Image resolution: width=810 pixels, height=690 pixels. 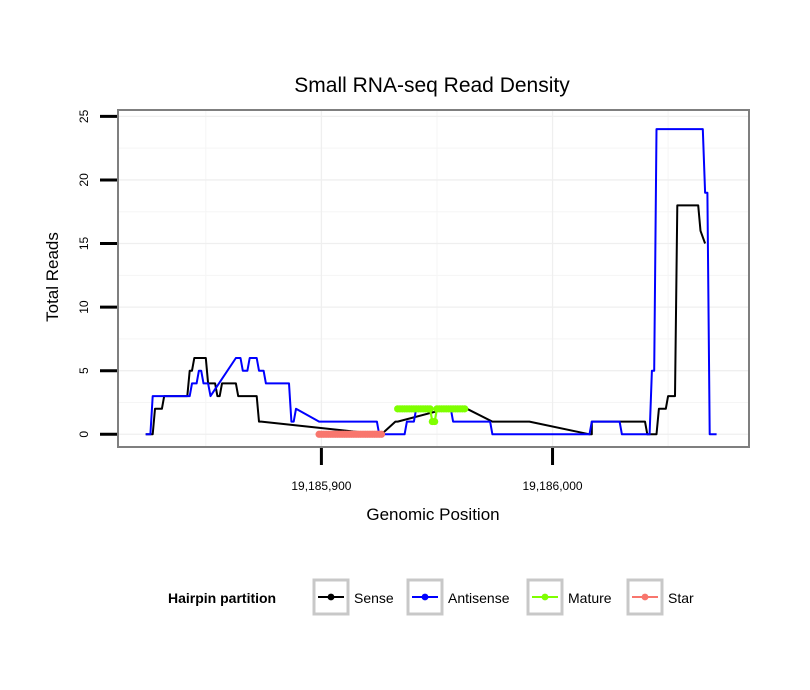 I want to click on y-tick-label: 20, so click(x=84, y=180).